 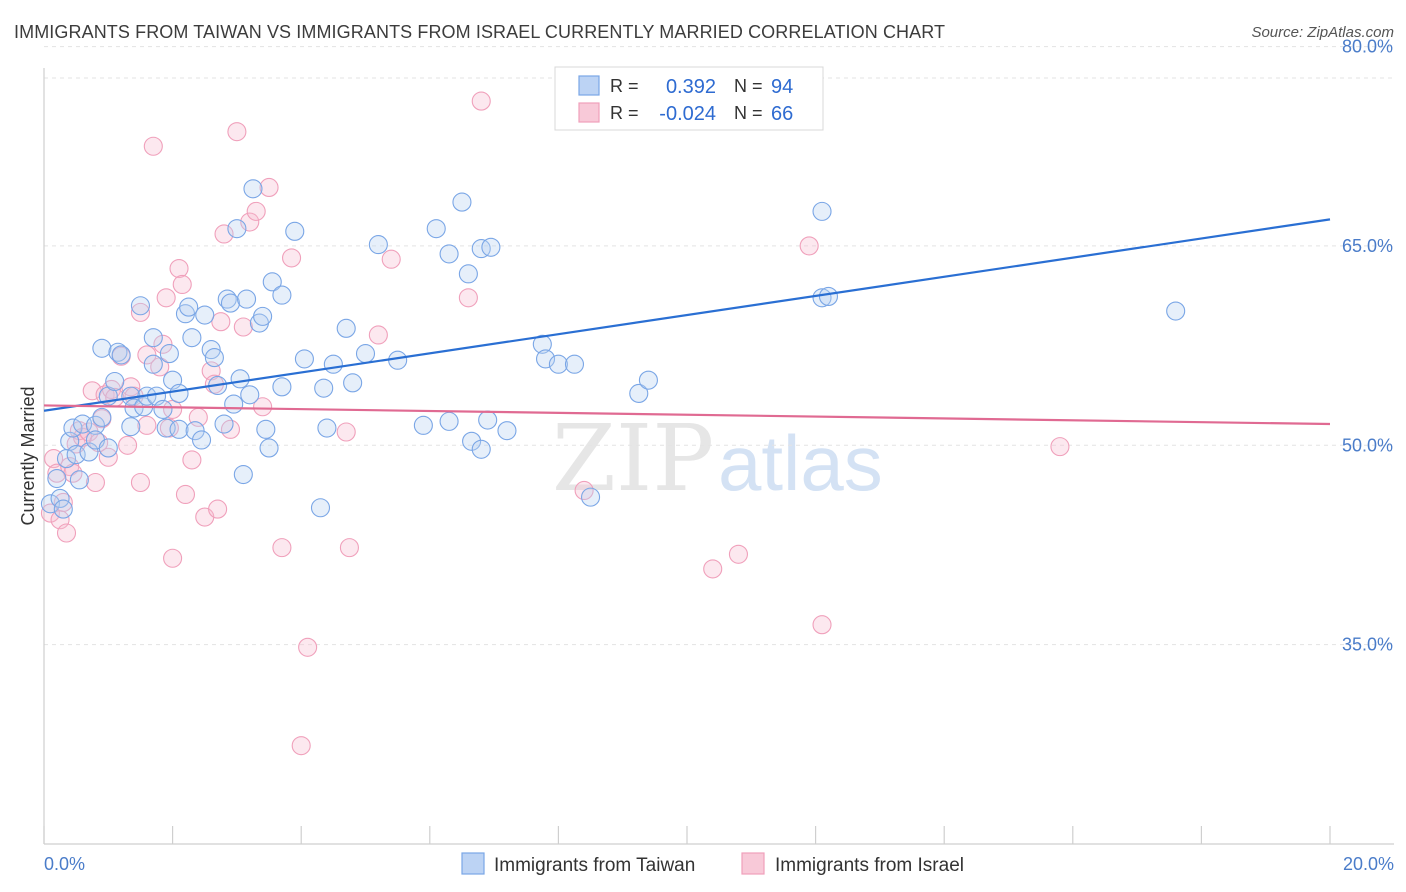 I want to click on taiwan-n-label: N =, so click(x=748, y=86).